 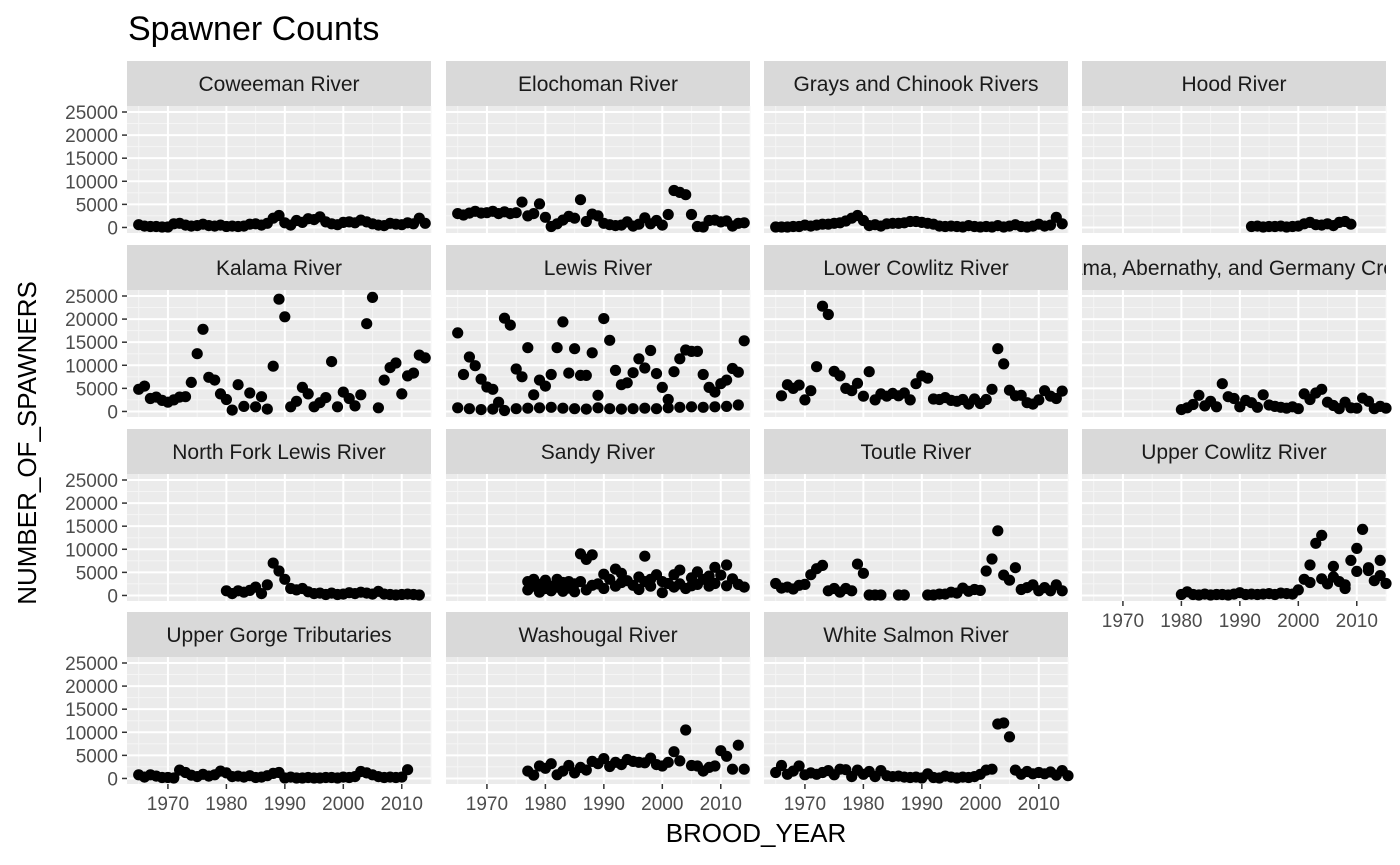 What do you see at coordinates (1237, 530) in the screenshot?
I see `panel-upper-cowlitz-river: Upper Cowlitz River 1970 1980 1990 2000 2010` at bounding box center [1237, 530].